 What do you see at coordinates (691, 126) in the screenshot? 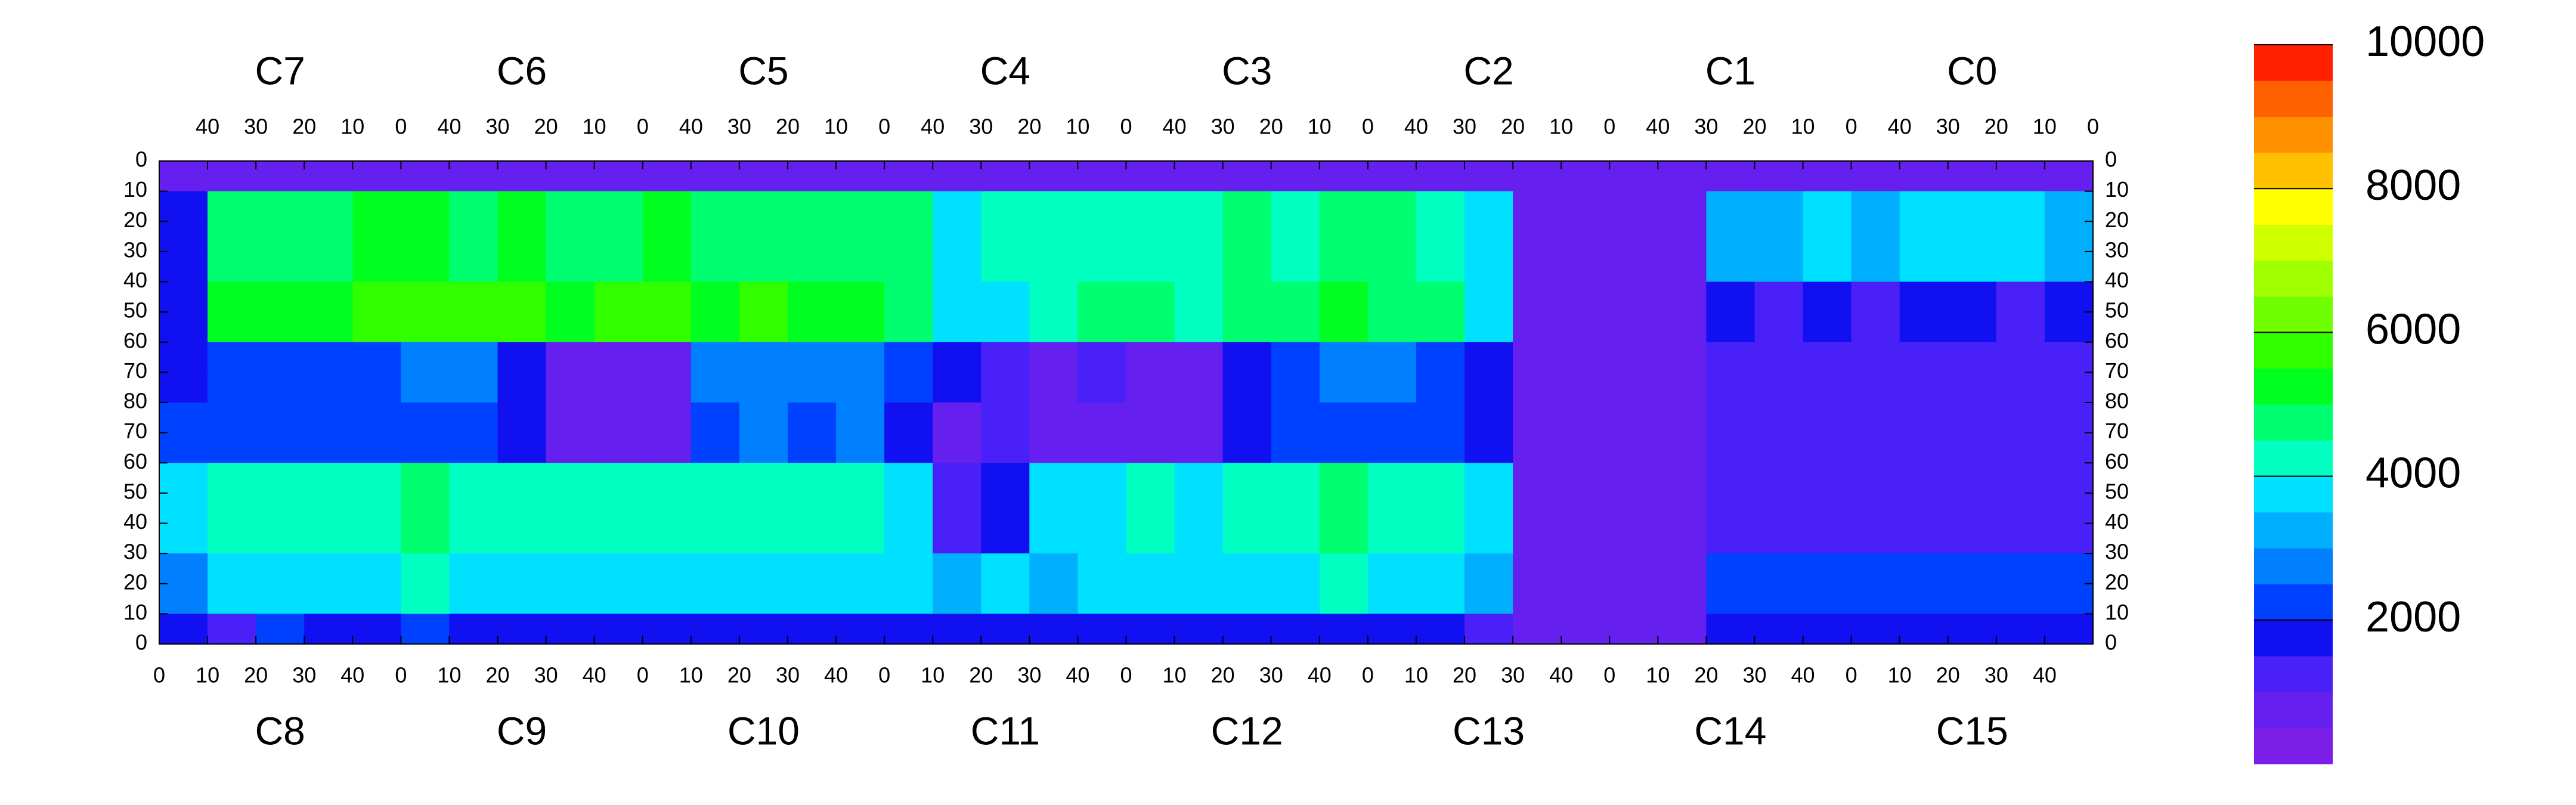
I see `x-tick-label: 40` at bounding box center [691, 126].